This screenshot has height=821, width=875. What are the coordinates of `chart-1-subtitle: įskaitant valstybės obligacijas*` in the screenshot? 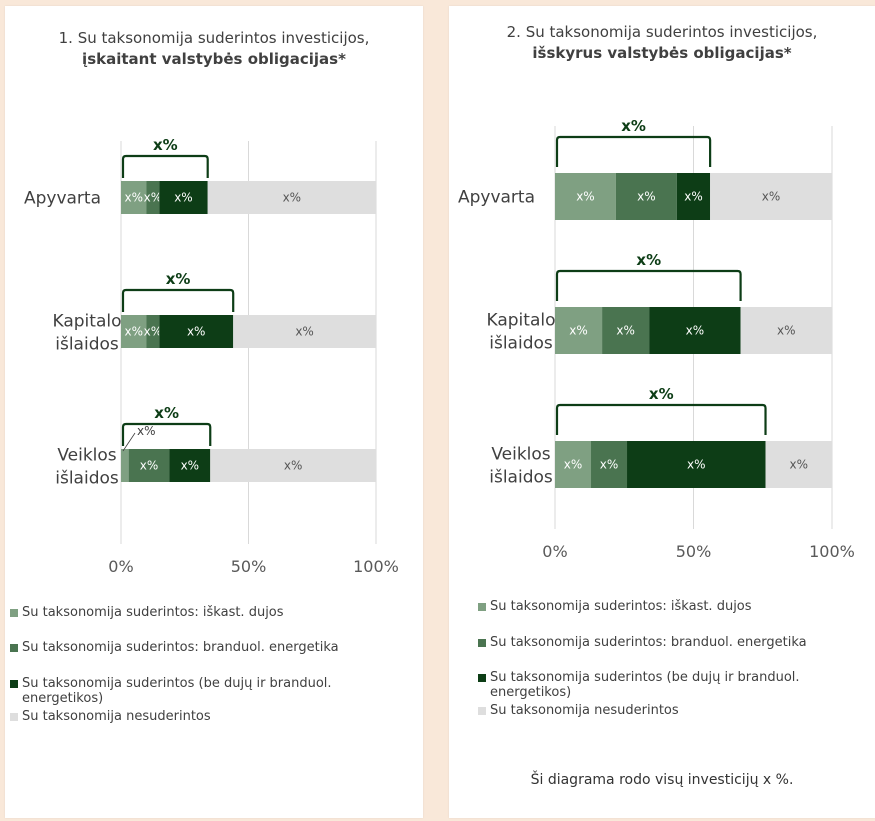 It's located at (214, 59).